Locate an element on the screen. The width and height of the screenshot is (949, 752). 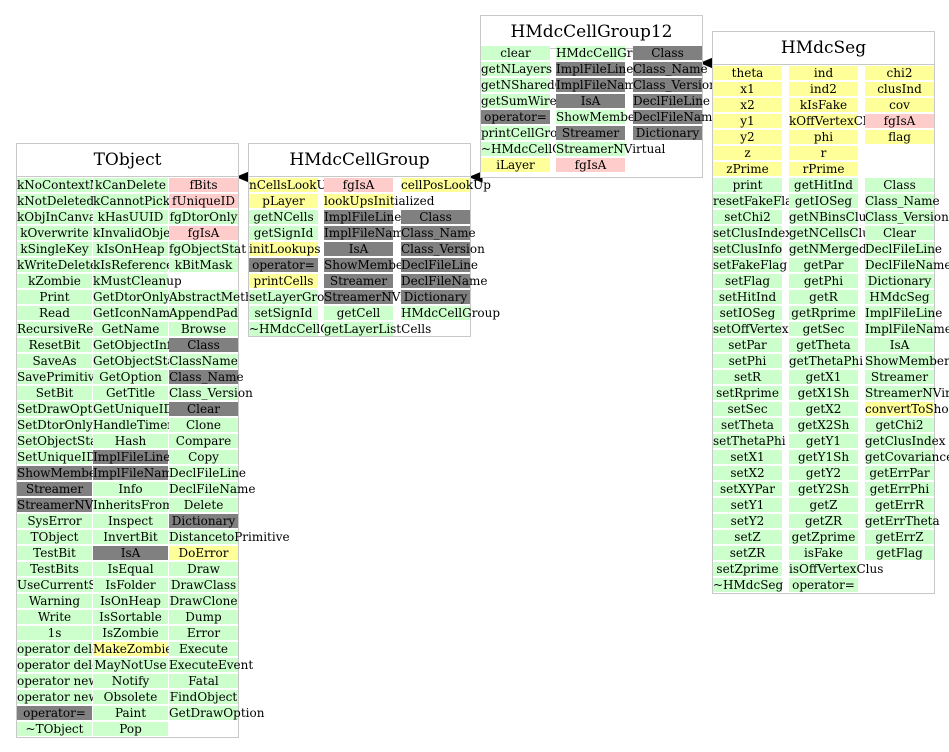
member-hmdccellgroup-0-1: pLayer is located at coordinates (283, 201).